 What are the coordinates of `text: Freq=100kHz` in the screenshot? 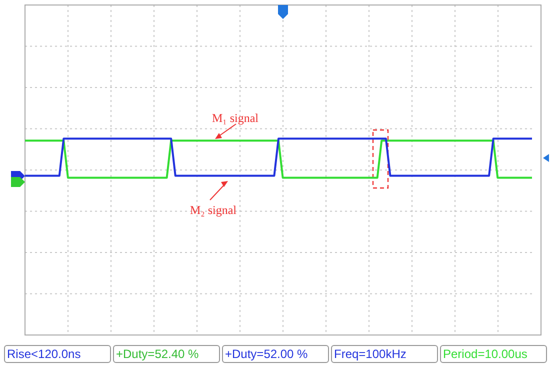 It's located at (384, 354).